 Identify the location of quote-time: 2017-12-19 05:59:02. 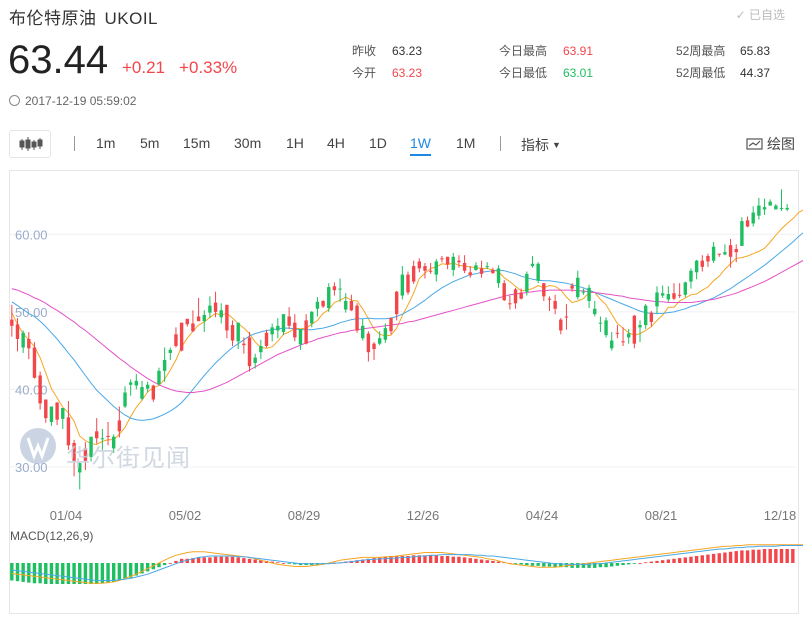
(72, 101).